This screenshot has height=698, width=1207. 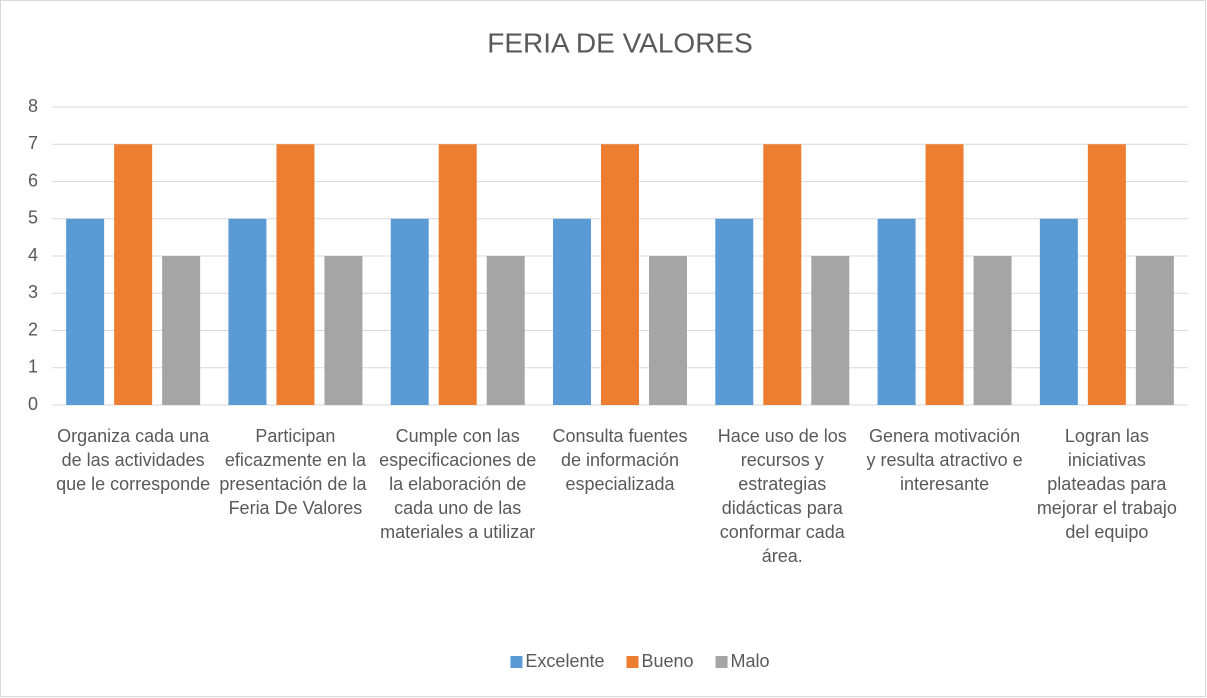 What do you see at coordinates (33, 180) in the screenshot?
I see `y-tick-label: 6` at bounding box center [33, 180].